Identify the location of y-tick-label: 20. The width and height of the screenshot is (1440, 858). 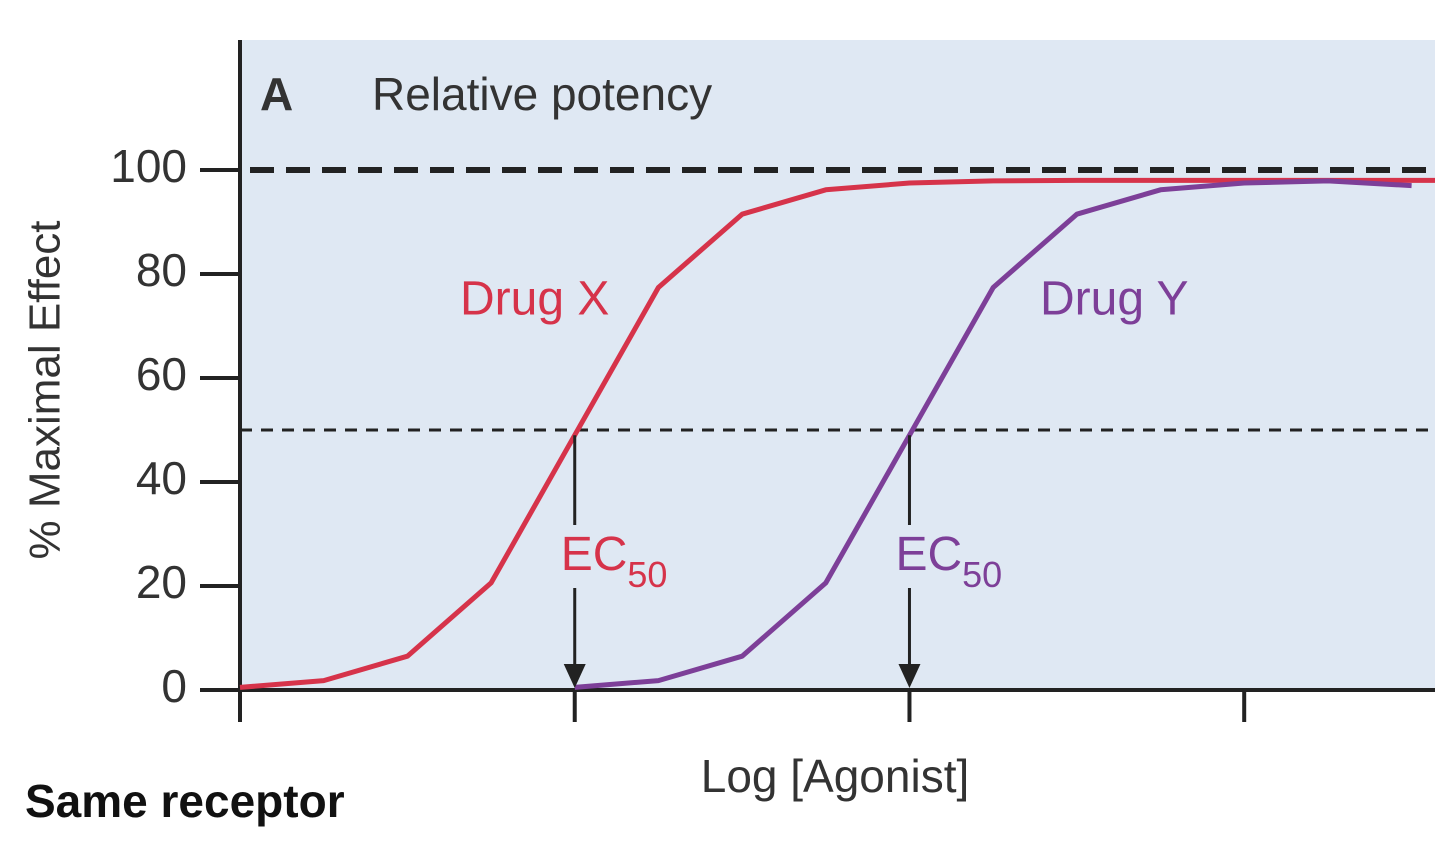
(161, 582).